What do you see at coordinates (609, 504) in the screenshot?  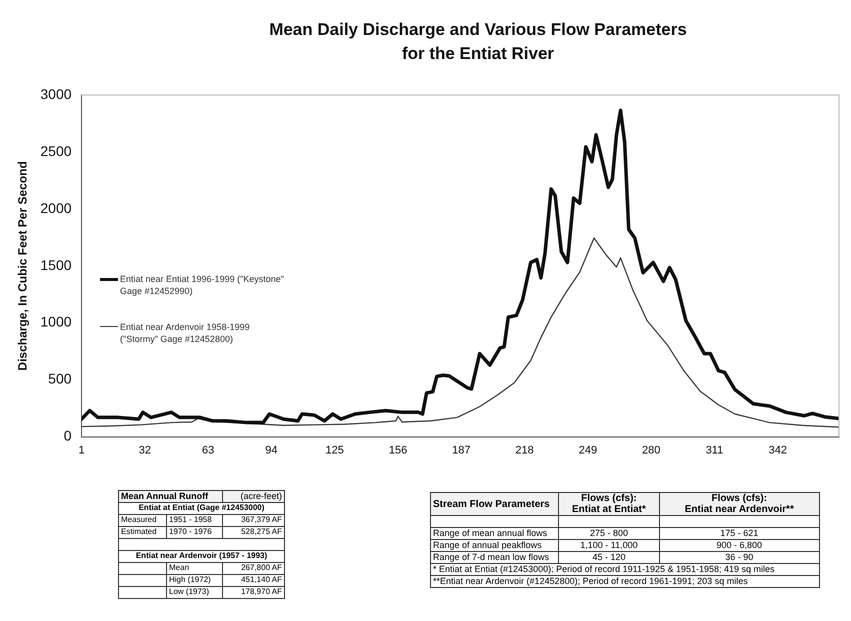 I see `text: Flows (cfs): Entiat at Entiat*` at bounding box center [609, 504].